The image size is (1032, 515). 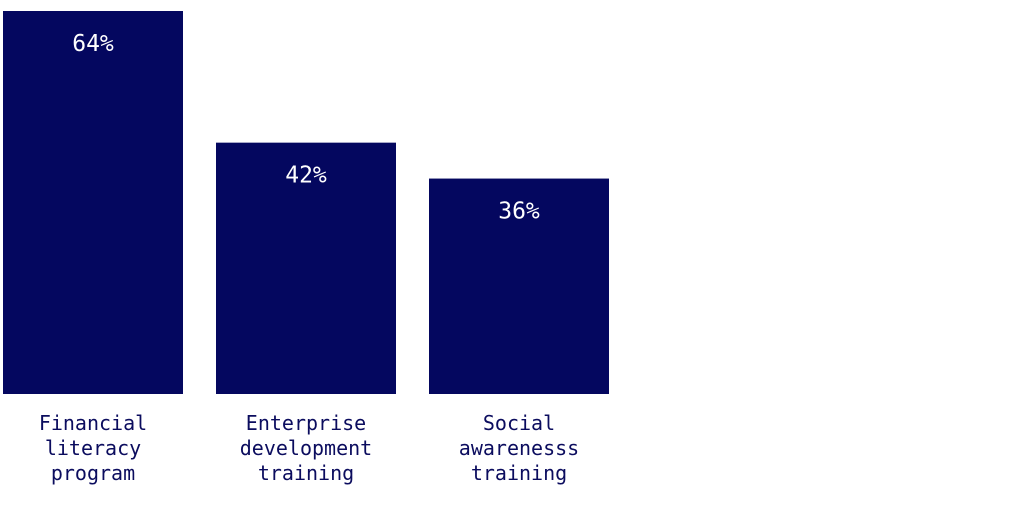 I want to click on category-label-3: Social awarenesss training, so click(x=519, y=448).